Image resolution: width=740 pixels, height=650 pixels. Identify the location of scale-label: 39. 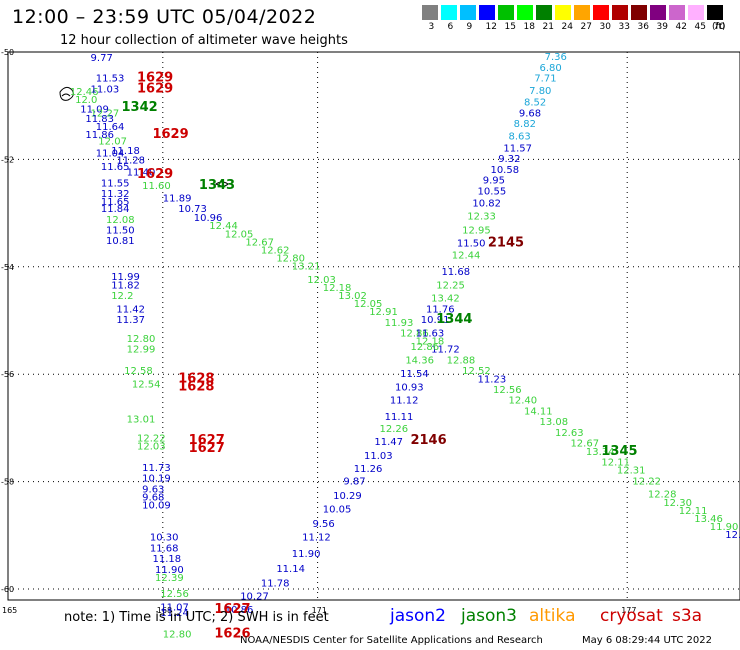
(662, 27).